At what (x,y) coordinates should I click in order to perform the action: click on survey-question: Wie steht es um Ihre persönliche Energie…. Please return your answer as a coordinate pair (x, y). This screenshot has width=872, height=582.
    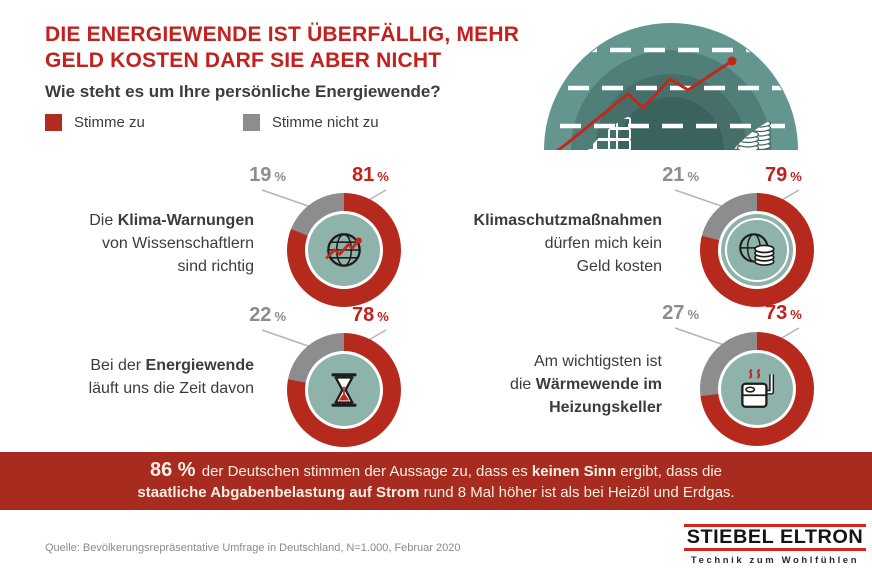
    Looking at the image, I should click on (243, 91).